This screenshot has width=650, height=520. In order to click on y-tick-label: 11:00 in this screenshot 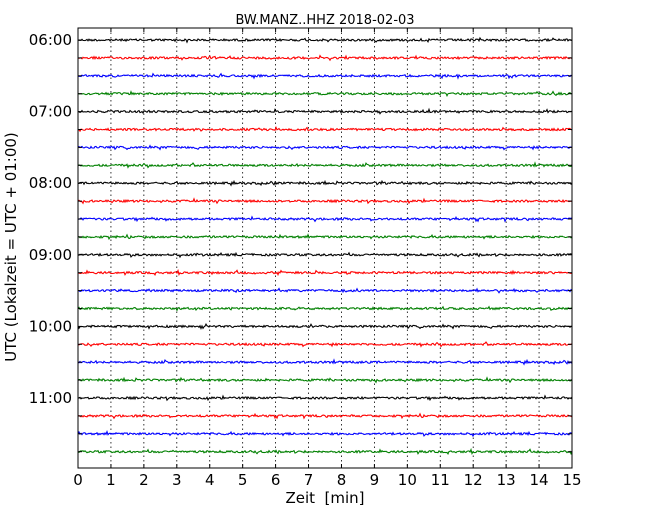, I will do `click(50, 398)`.